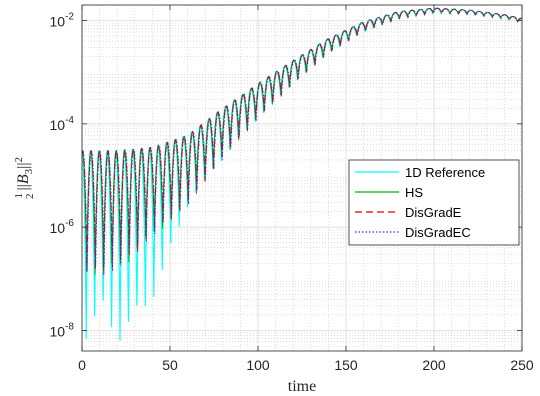 Image resolution: width=540 pixels, height=396 pixels. I want to click on y-tick-label: 10⁻², so click(62, 21).